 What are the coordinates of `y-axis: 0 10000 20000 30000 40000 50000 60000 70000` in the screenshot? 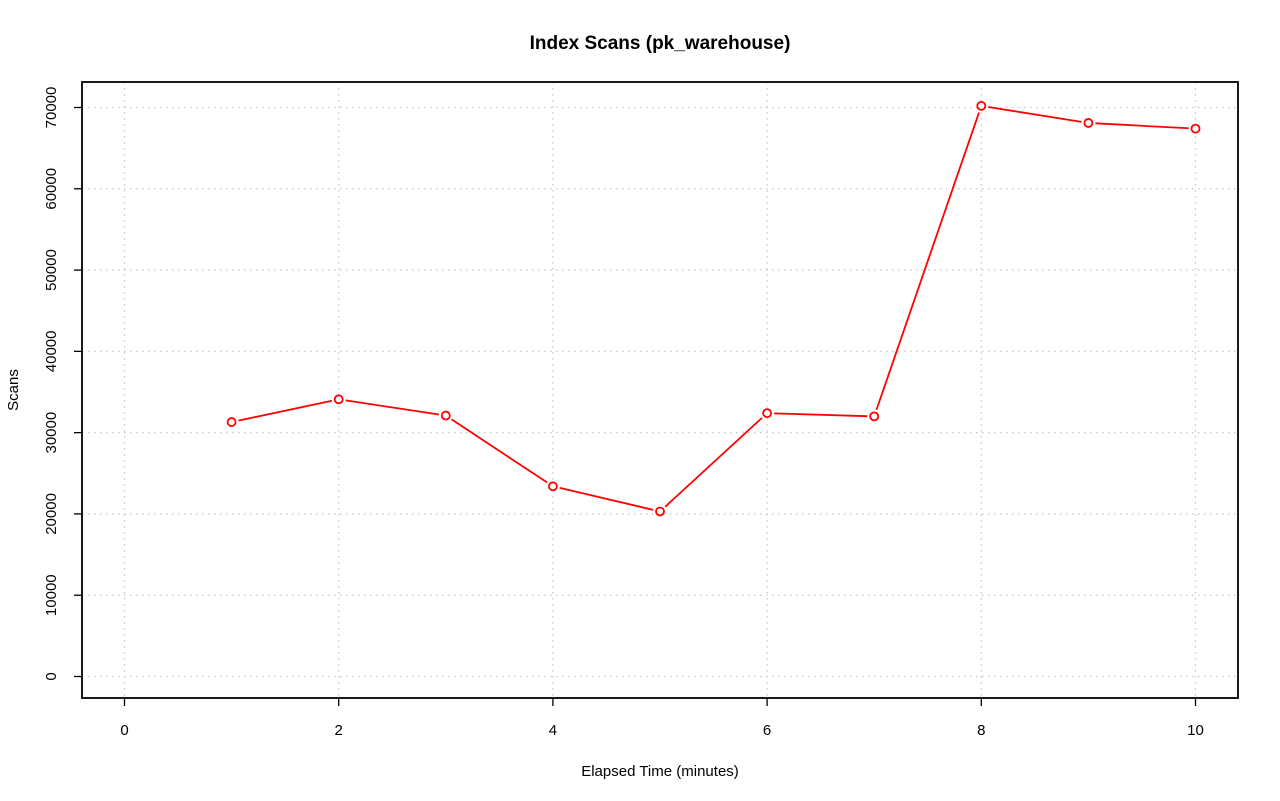 It's located at (62, 384).